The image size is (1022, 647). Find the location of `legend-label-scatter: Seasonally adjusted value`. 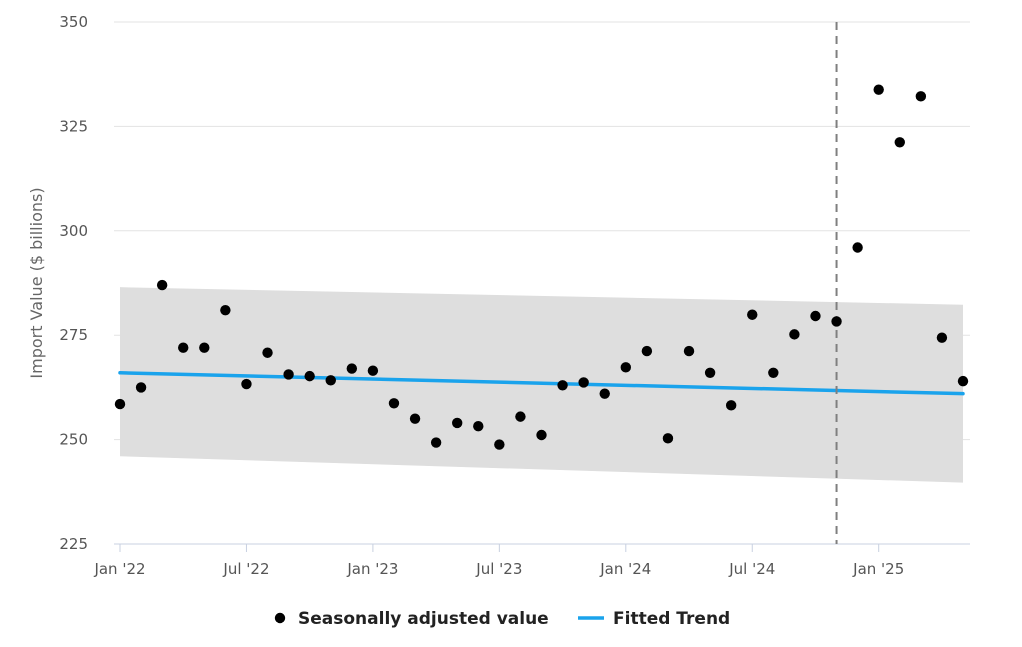

legend-label-scatter: Seasonally adjusted value is located at coordinates (423, 619).